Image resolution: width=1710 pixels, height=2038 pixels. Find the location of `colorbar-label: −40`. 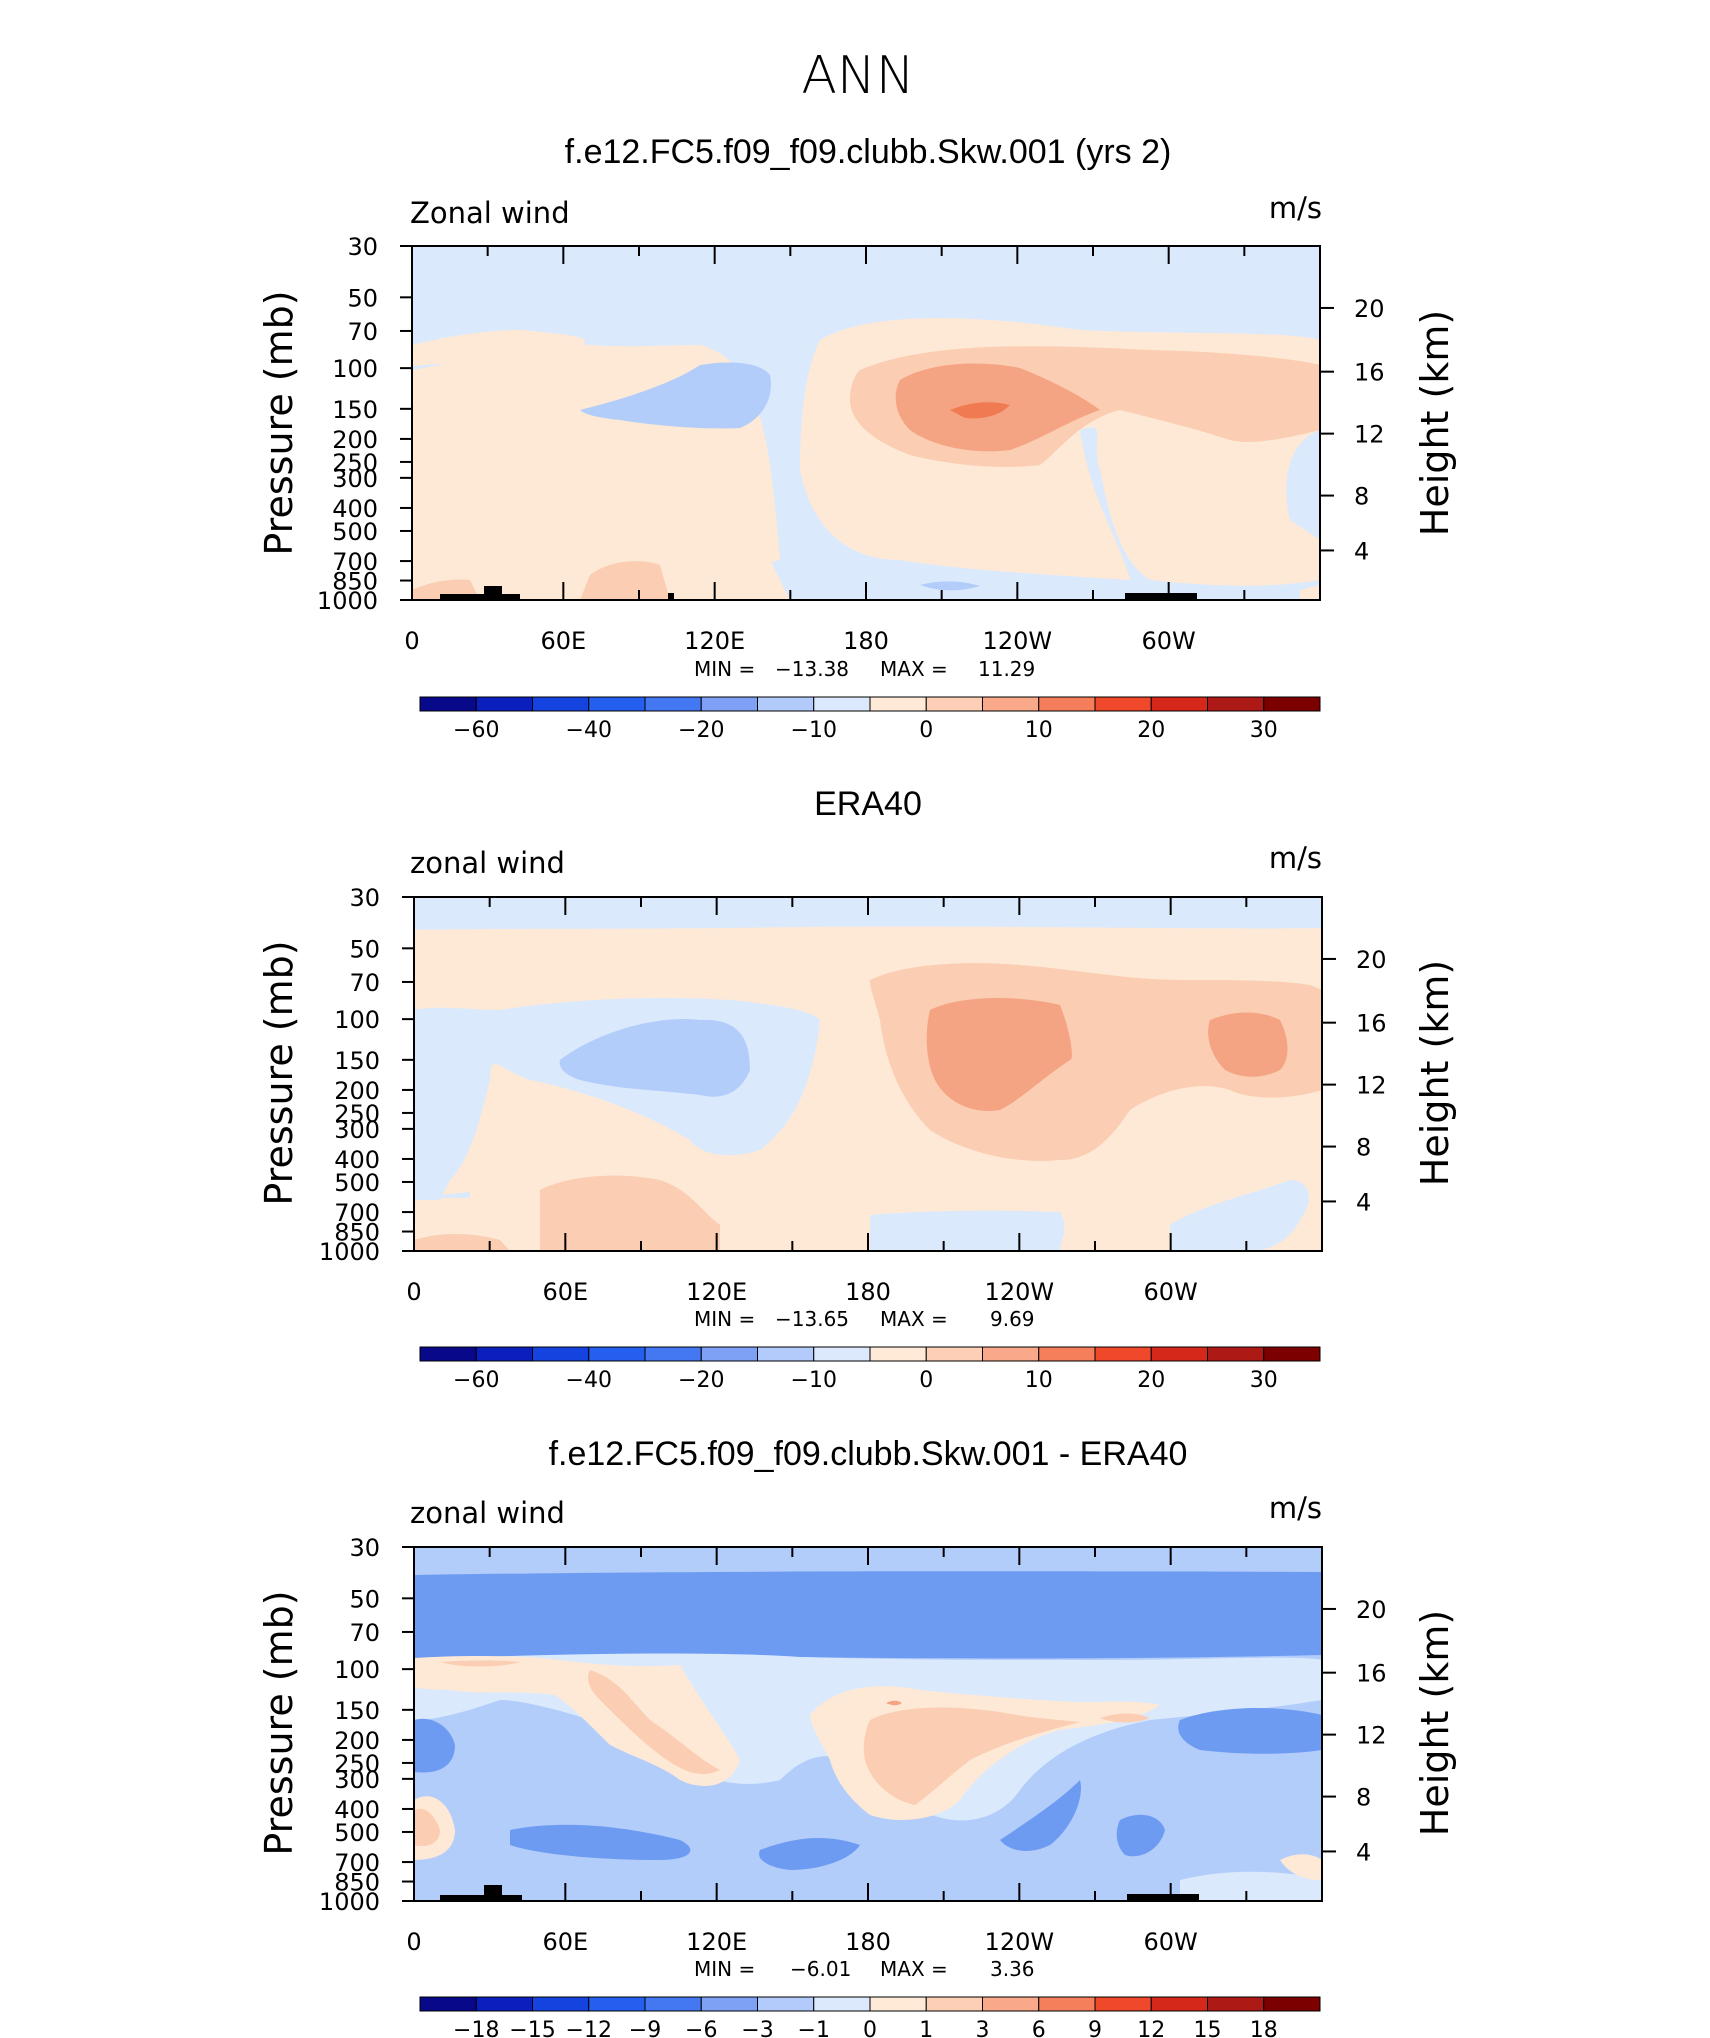

colorbar-label: −40 is located at coordinates (589, 730).